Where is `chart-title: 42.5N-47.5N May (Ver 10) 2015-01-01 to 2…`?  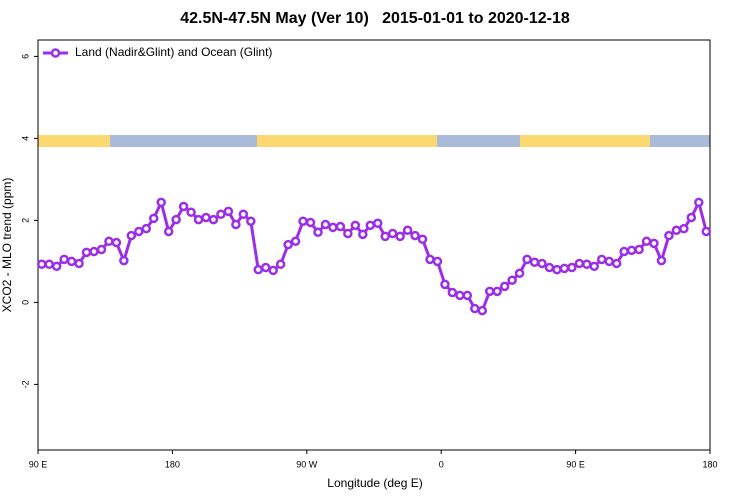
chart-title: 42.5N-47.5N May (Ver 10) 2015-01-01 to 2… is located at coordinates (375, 18).